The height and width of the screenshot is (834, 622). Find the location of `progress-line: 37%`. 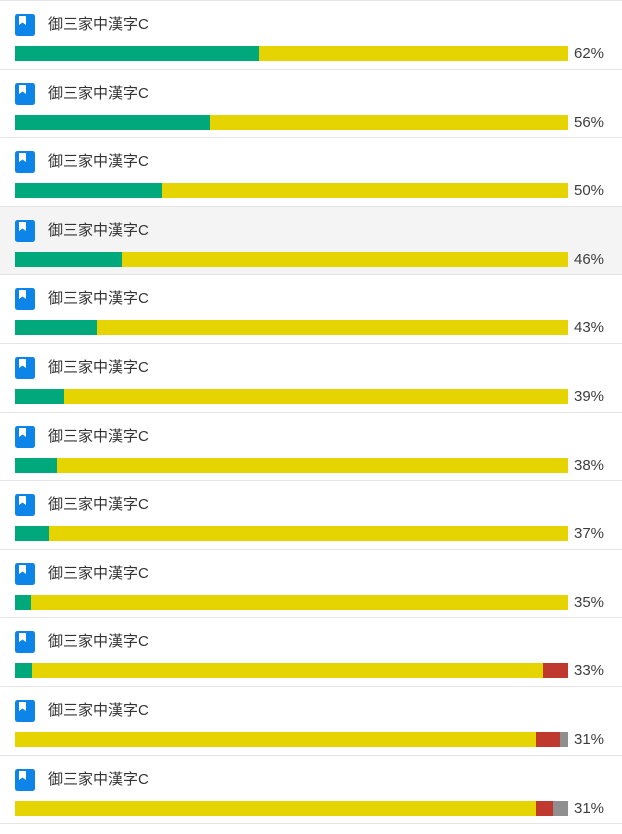

progress-line: 37% is located at coordinates (311, 534).